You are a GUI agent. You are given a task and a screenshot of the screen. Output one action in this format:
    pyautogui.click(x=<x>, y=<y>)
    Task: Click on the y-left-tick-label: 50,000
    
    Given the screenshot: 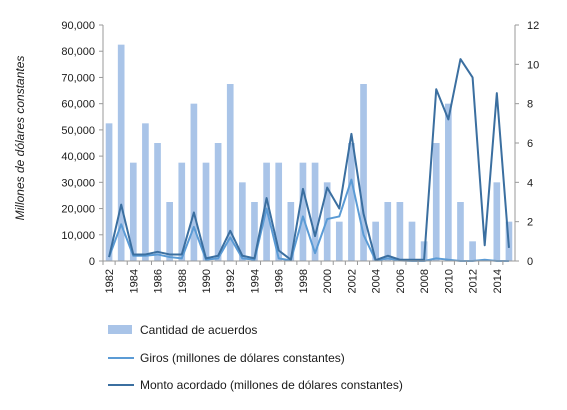 What is the action you would take?
    pyautogui.click(x=78, y=131)
    